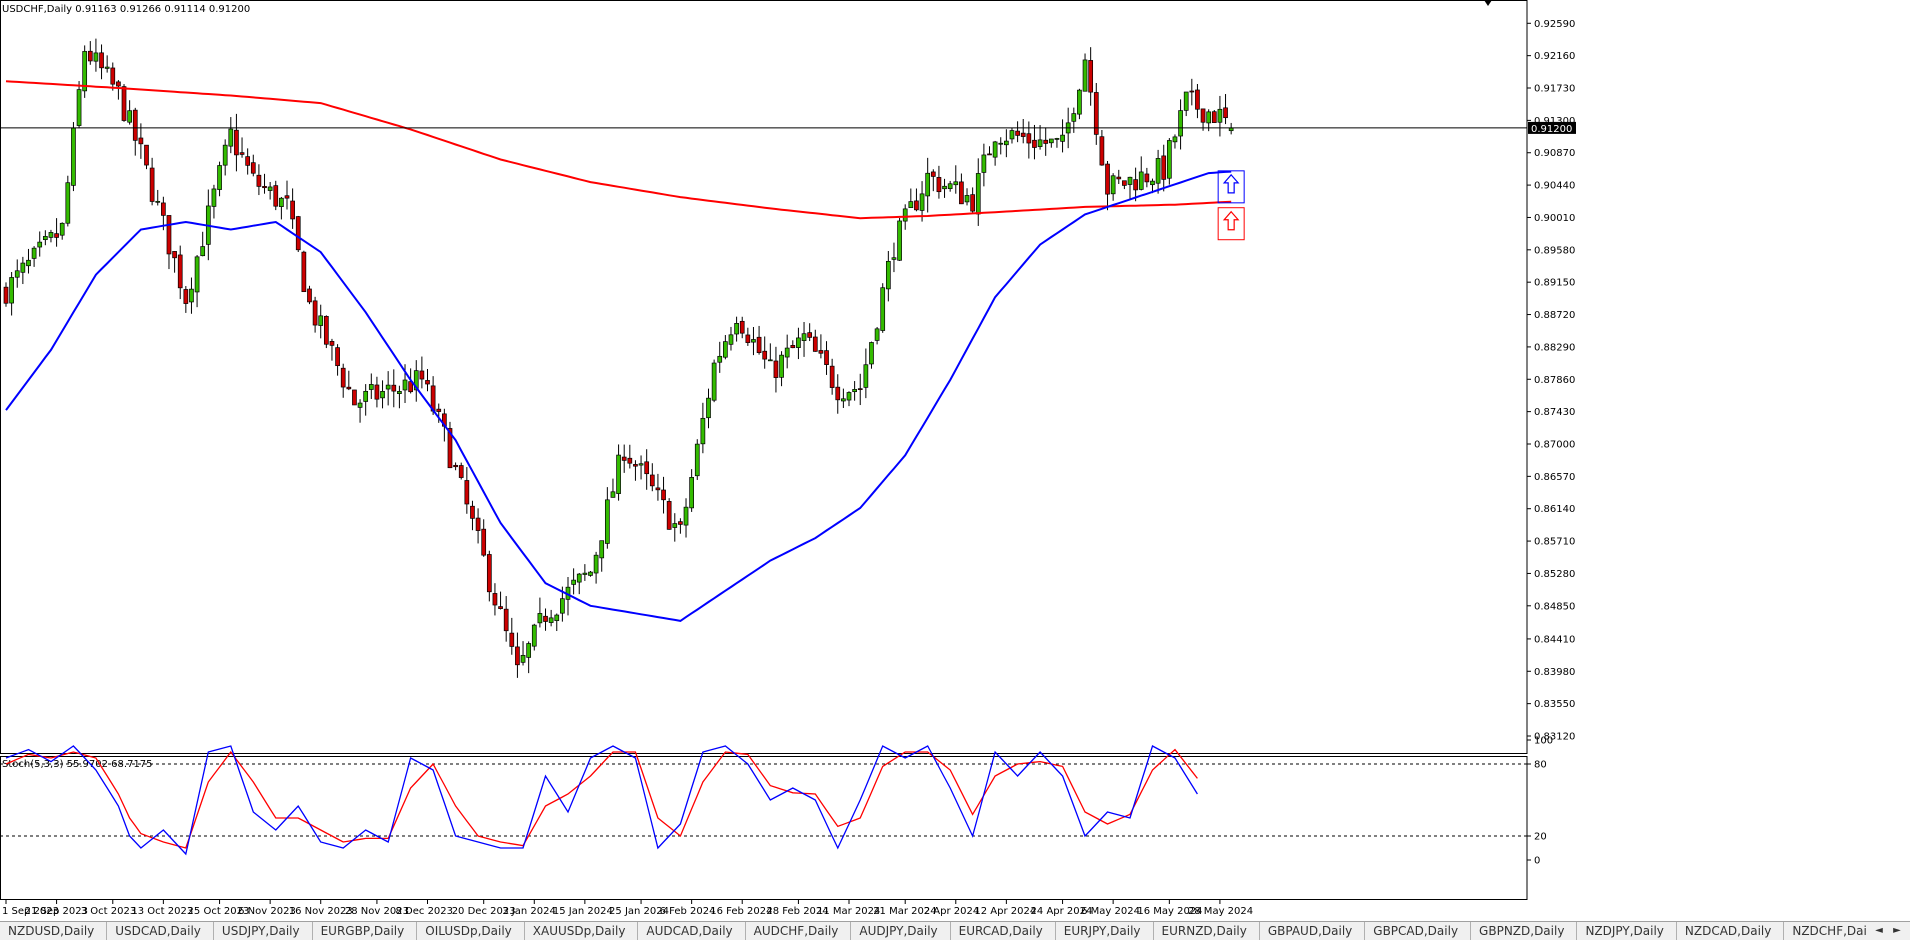 This screenshot has width=1910, height=940. Describe the element at coordinates (797, 911) in the screenshot. I see `date-axis-label: 28 Feb 2024` at that location.